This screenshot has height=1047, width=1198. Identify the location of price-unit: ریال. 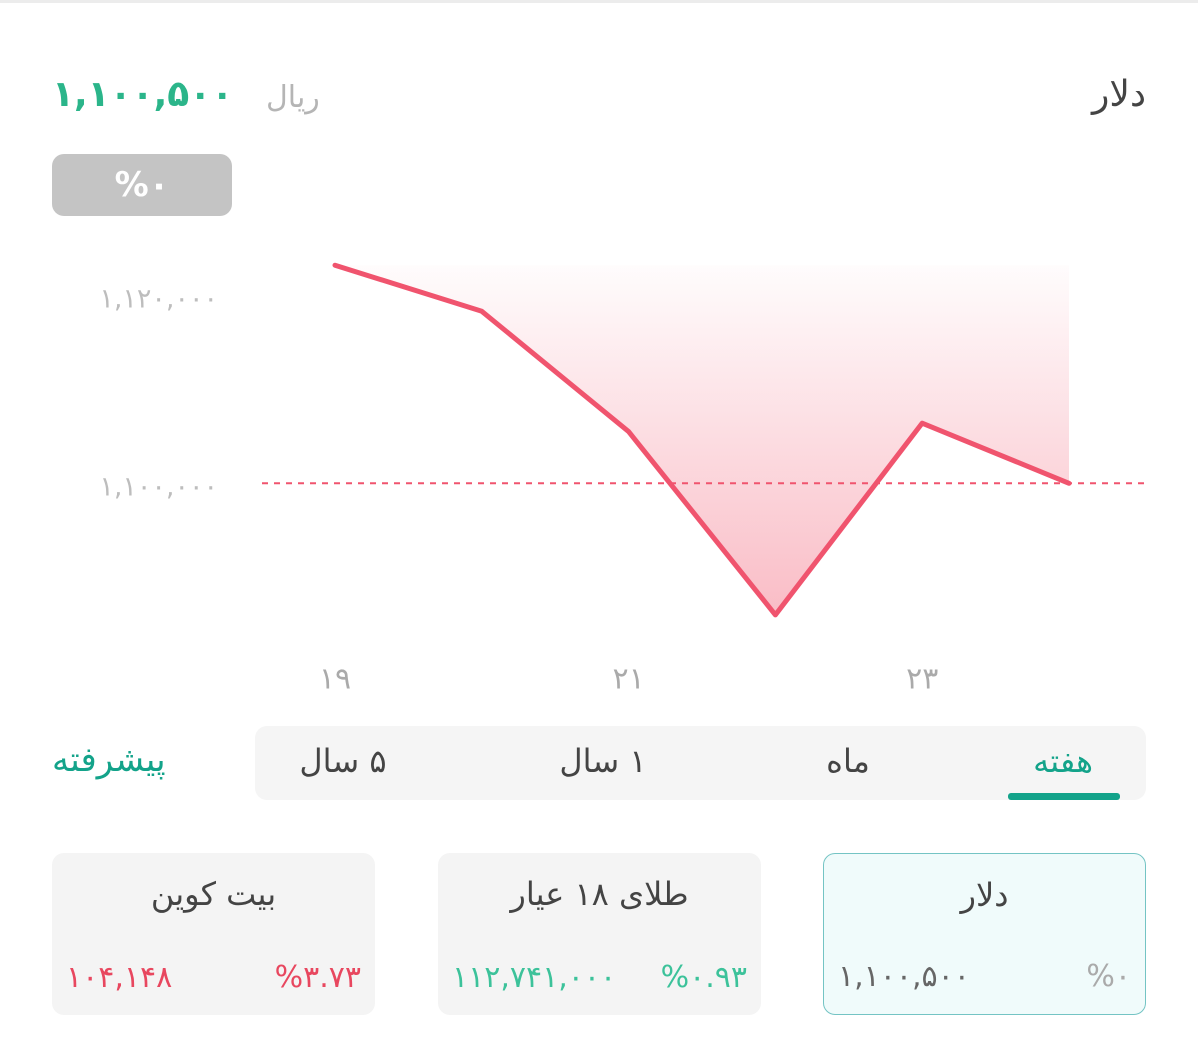
(293, 97).